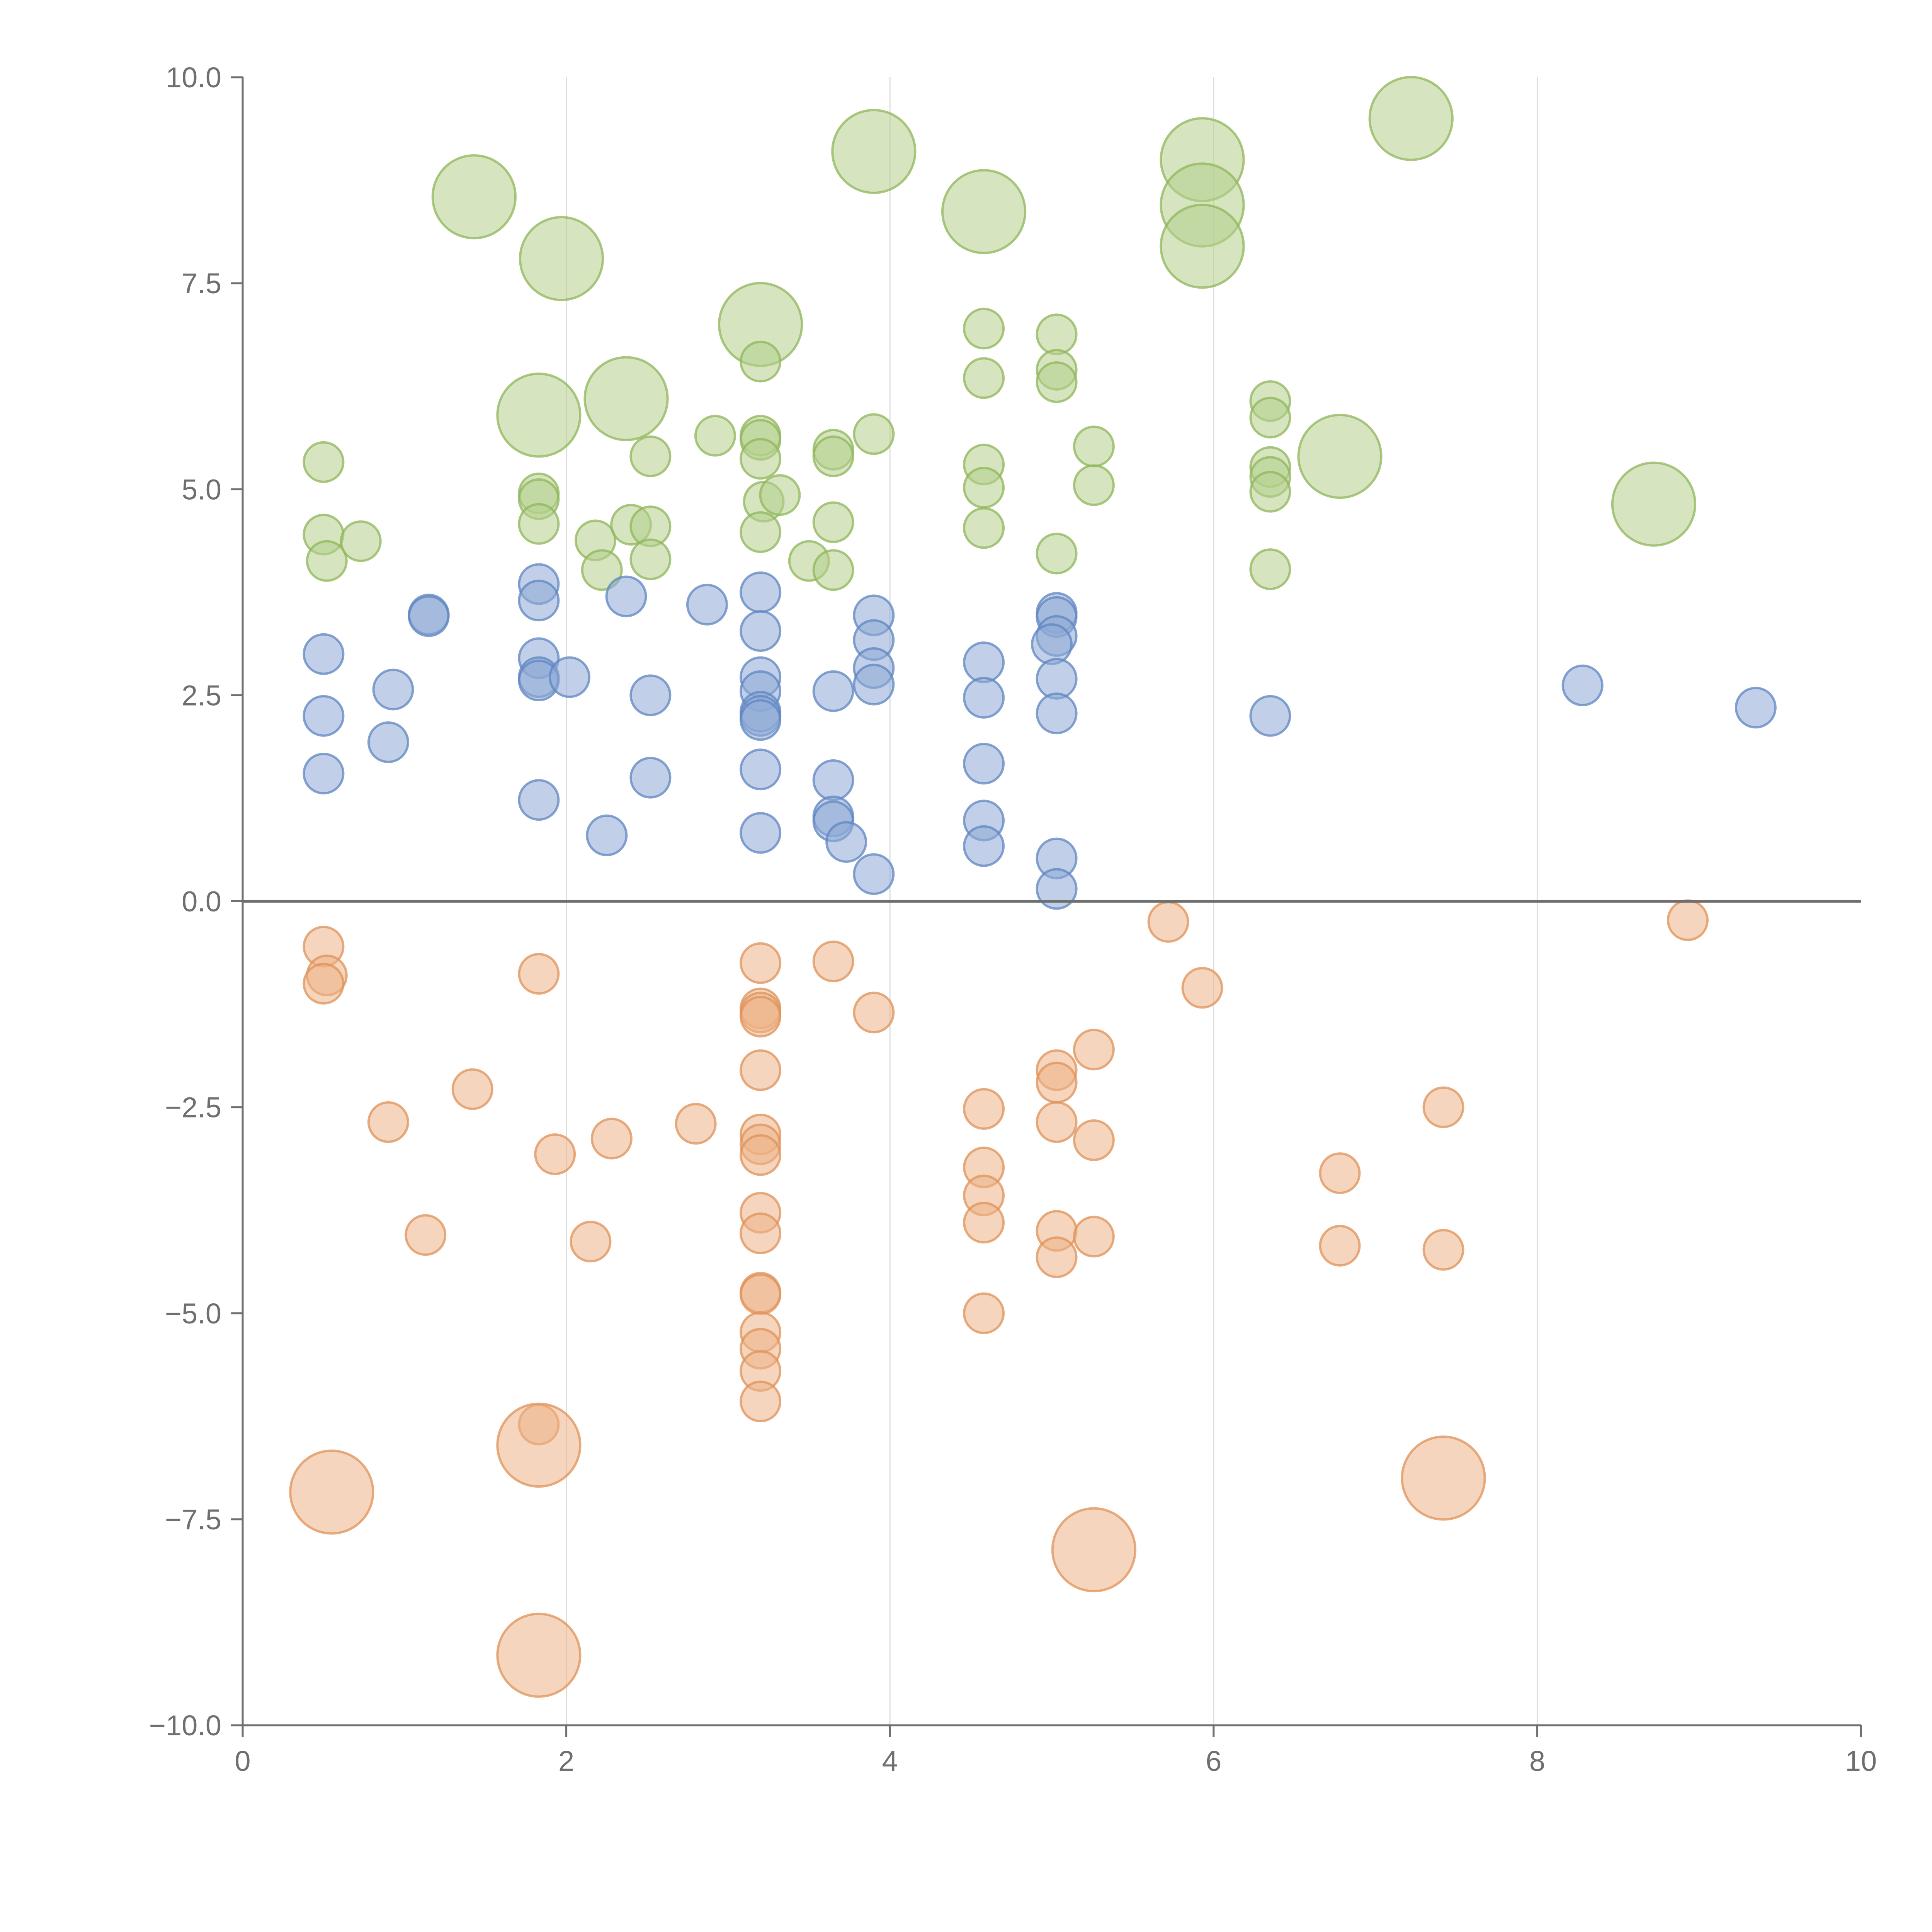  What do you see at coordinates (1213, 1761) in the screenshot?
I see `x-tick-label: 6` at bounding box center [1213, 1761].